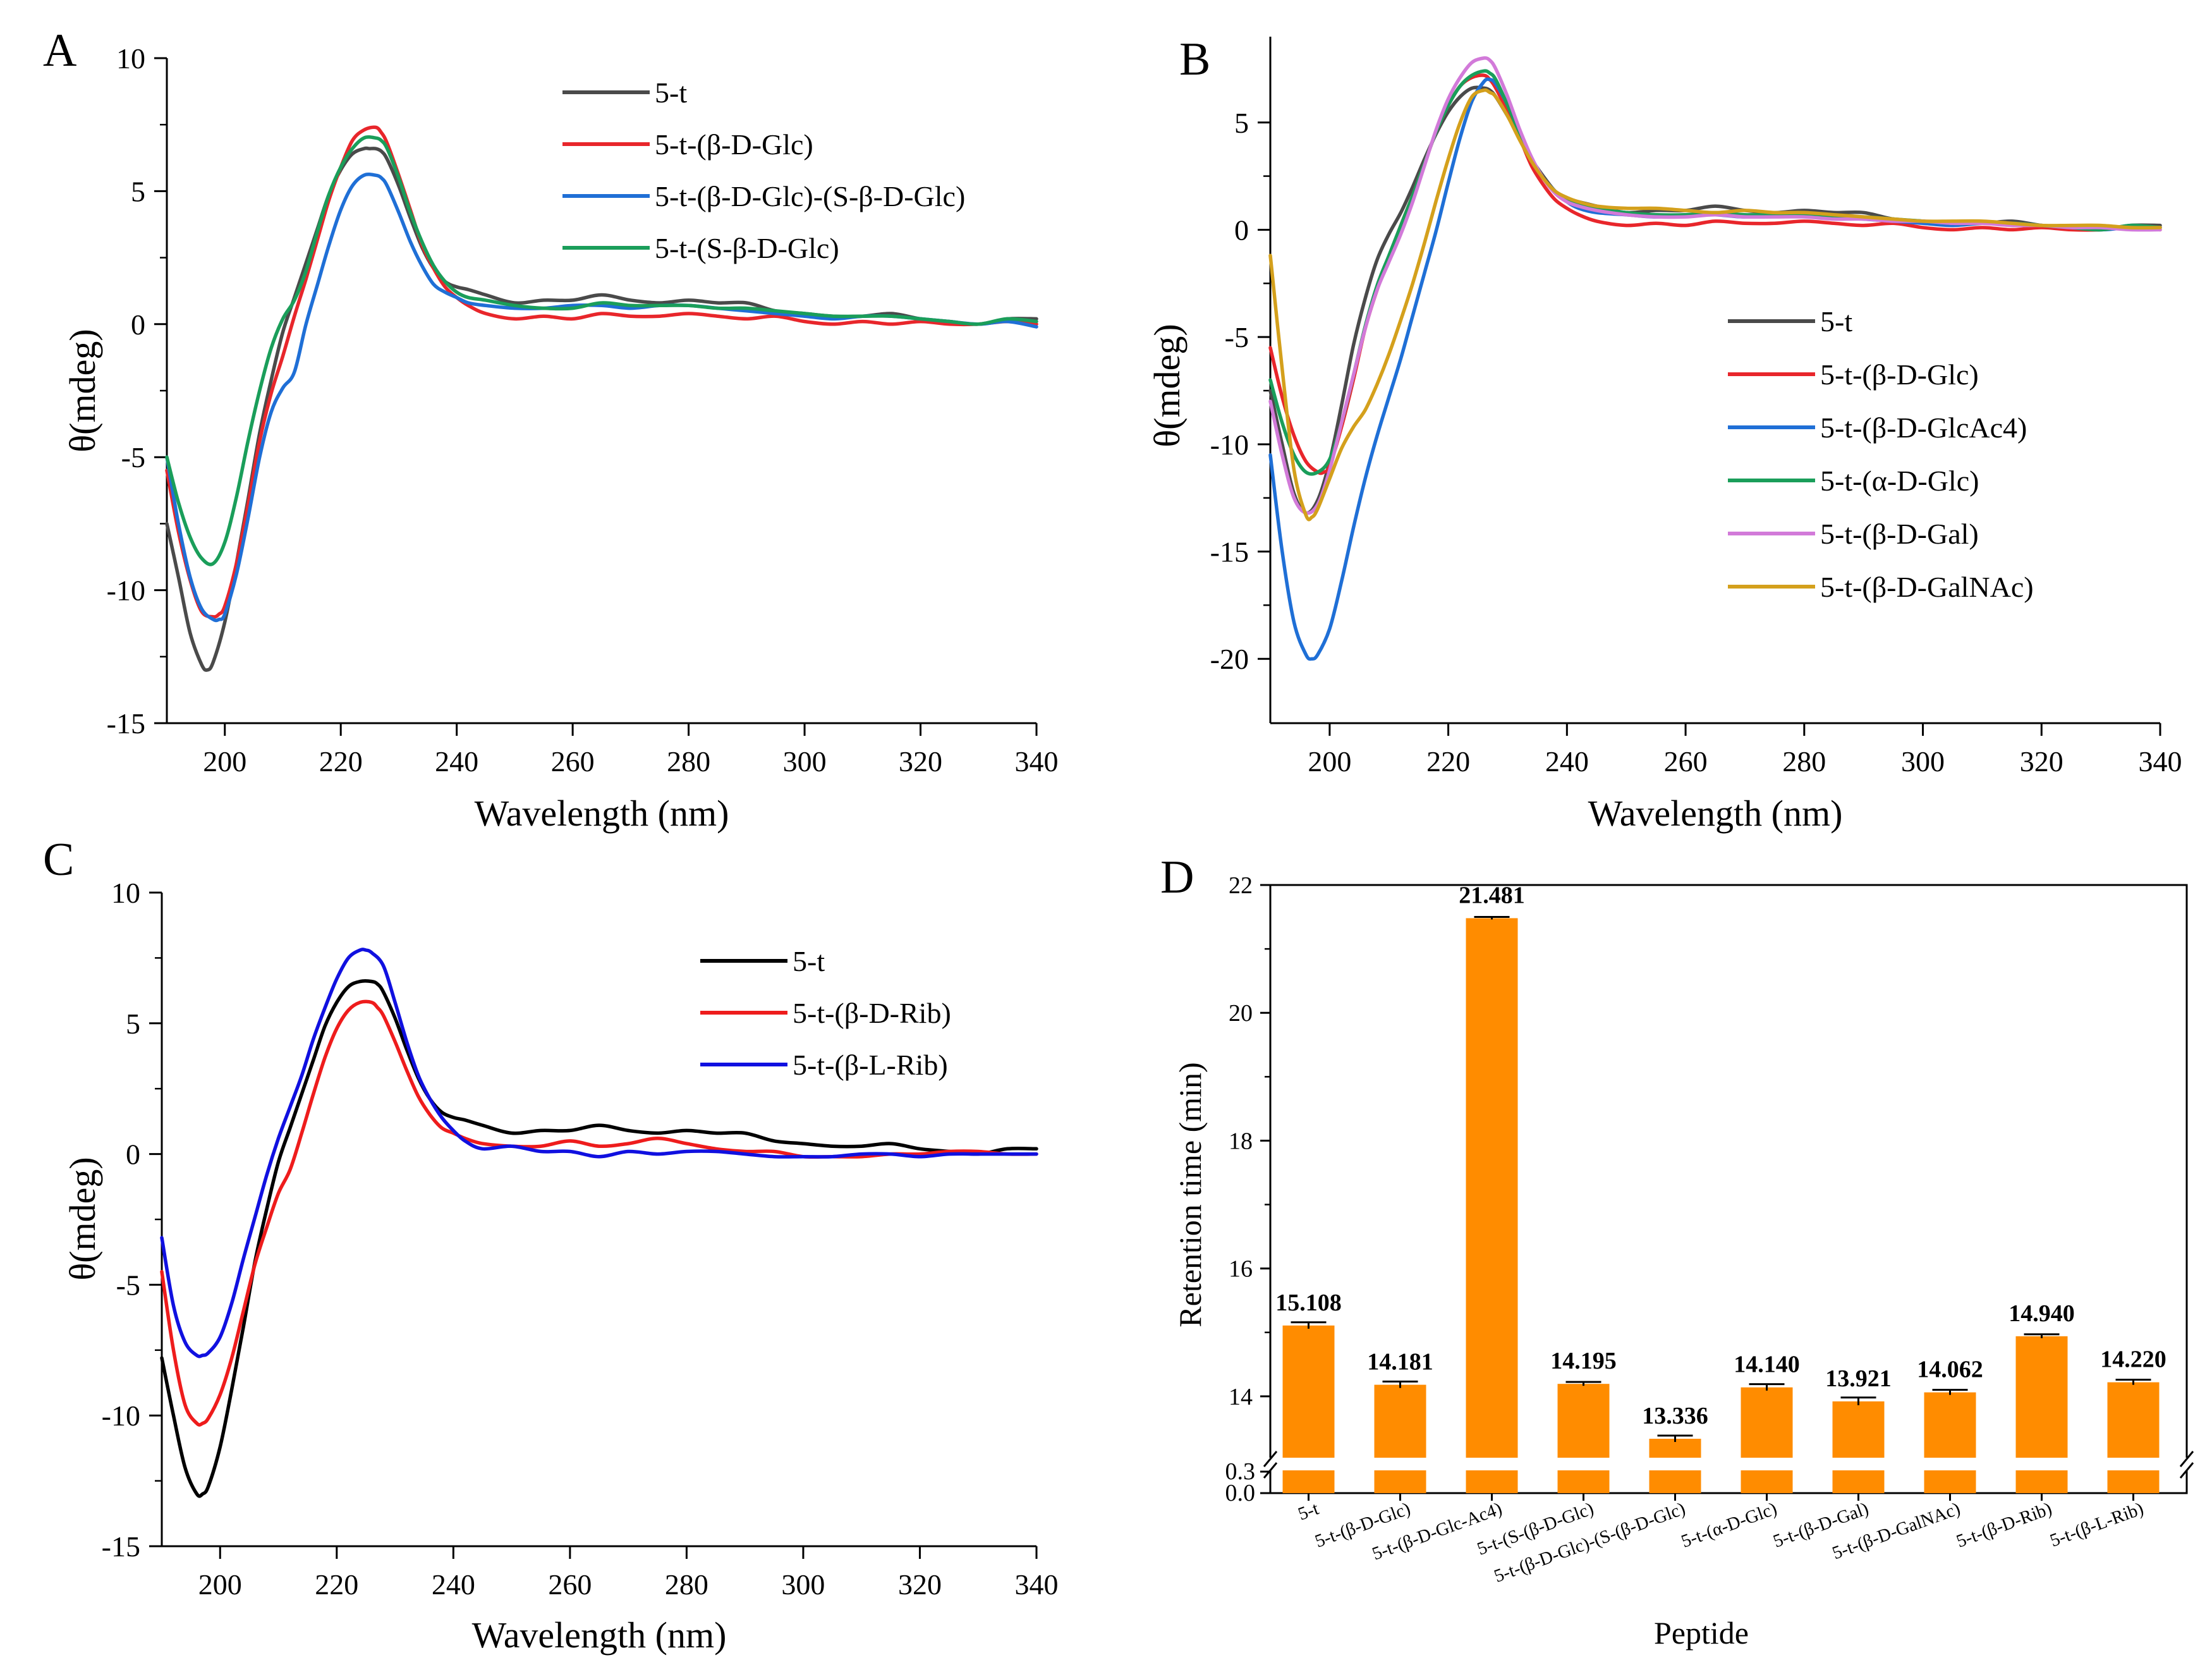  I want to click on panel-b-x-tick-label-260: 260, so click(1686, 761).